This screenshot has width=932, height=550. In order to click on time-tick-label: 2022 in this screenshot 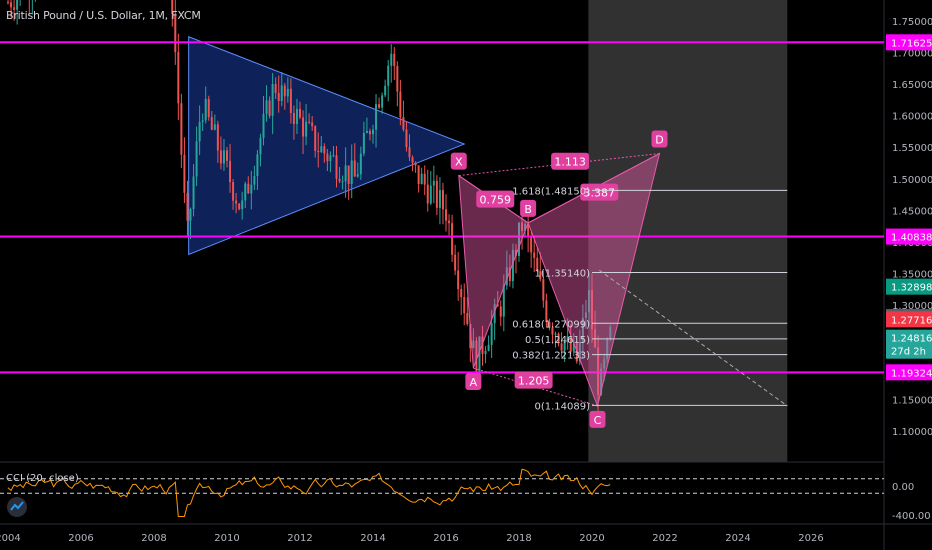, I will do `click(664, 538)`.